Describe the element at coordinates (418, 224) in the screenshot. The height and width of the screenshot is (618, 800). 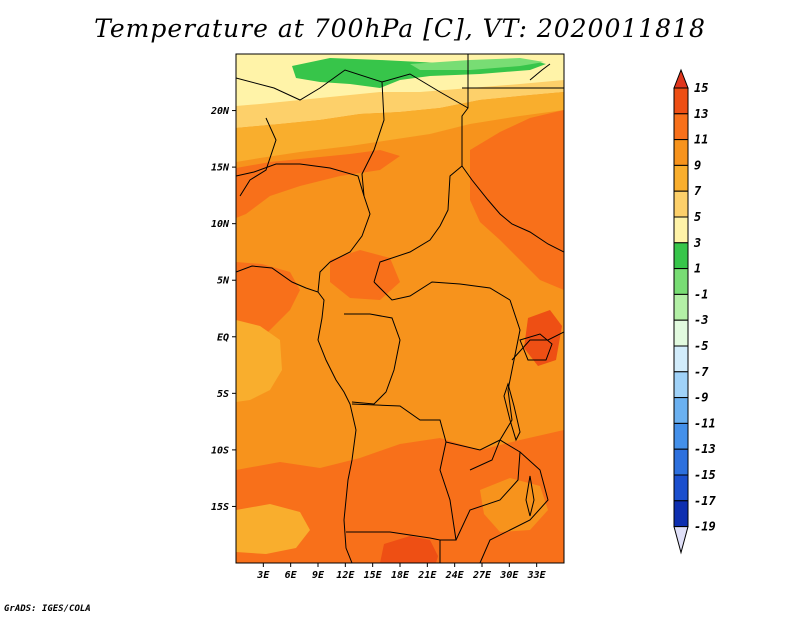
I see `boundary-chad-sudan` at that location.